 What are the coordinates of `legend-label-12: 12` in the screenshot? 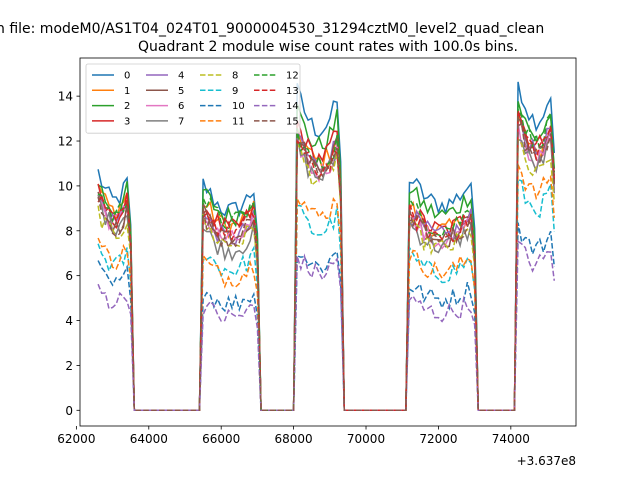 It's located at (292, 76).